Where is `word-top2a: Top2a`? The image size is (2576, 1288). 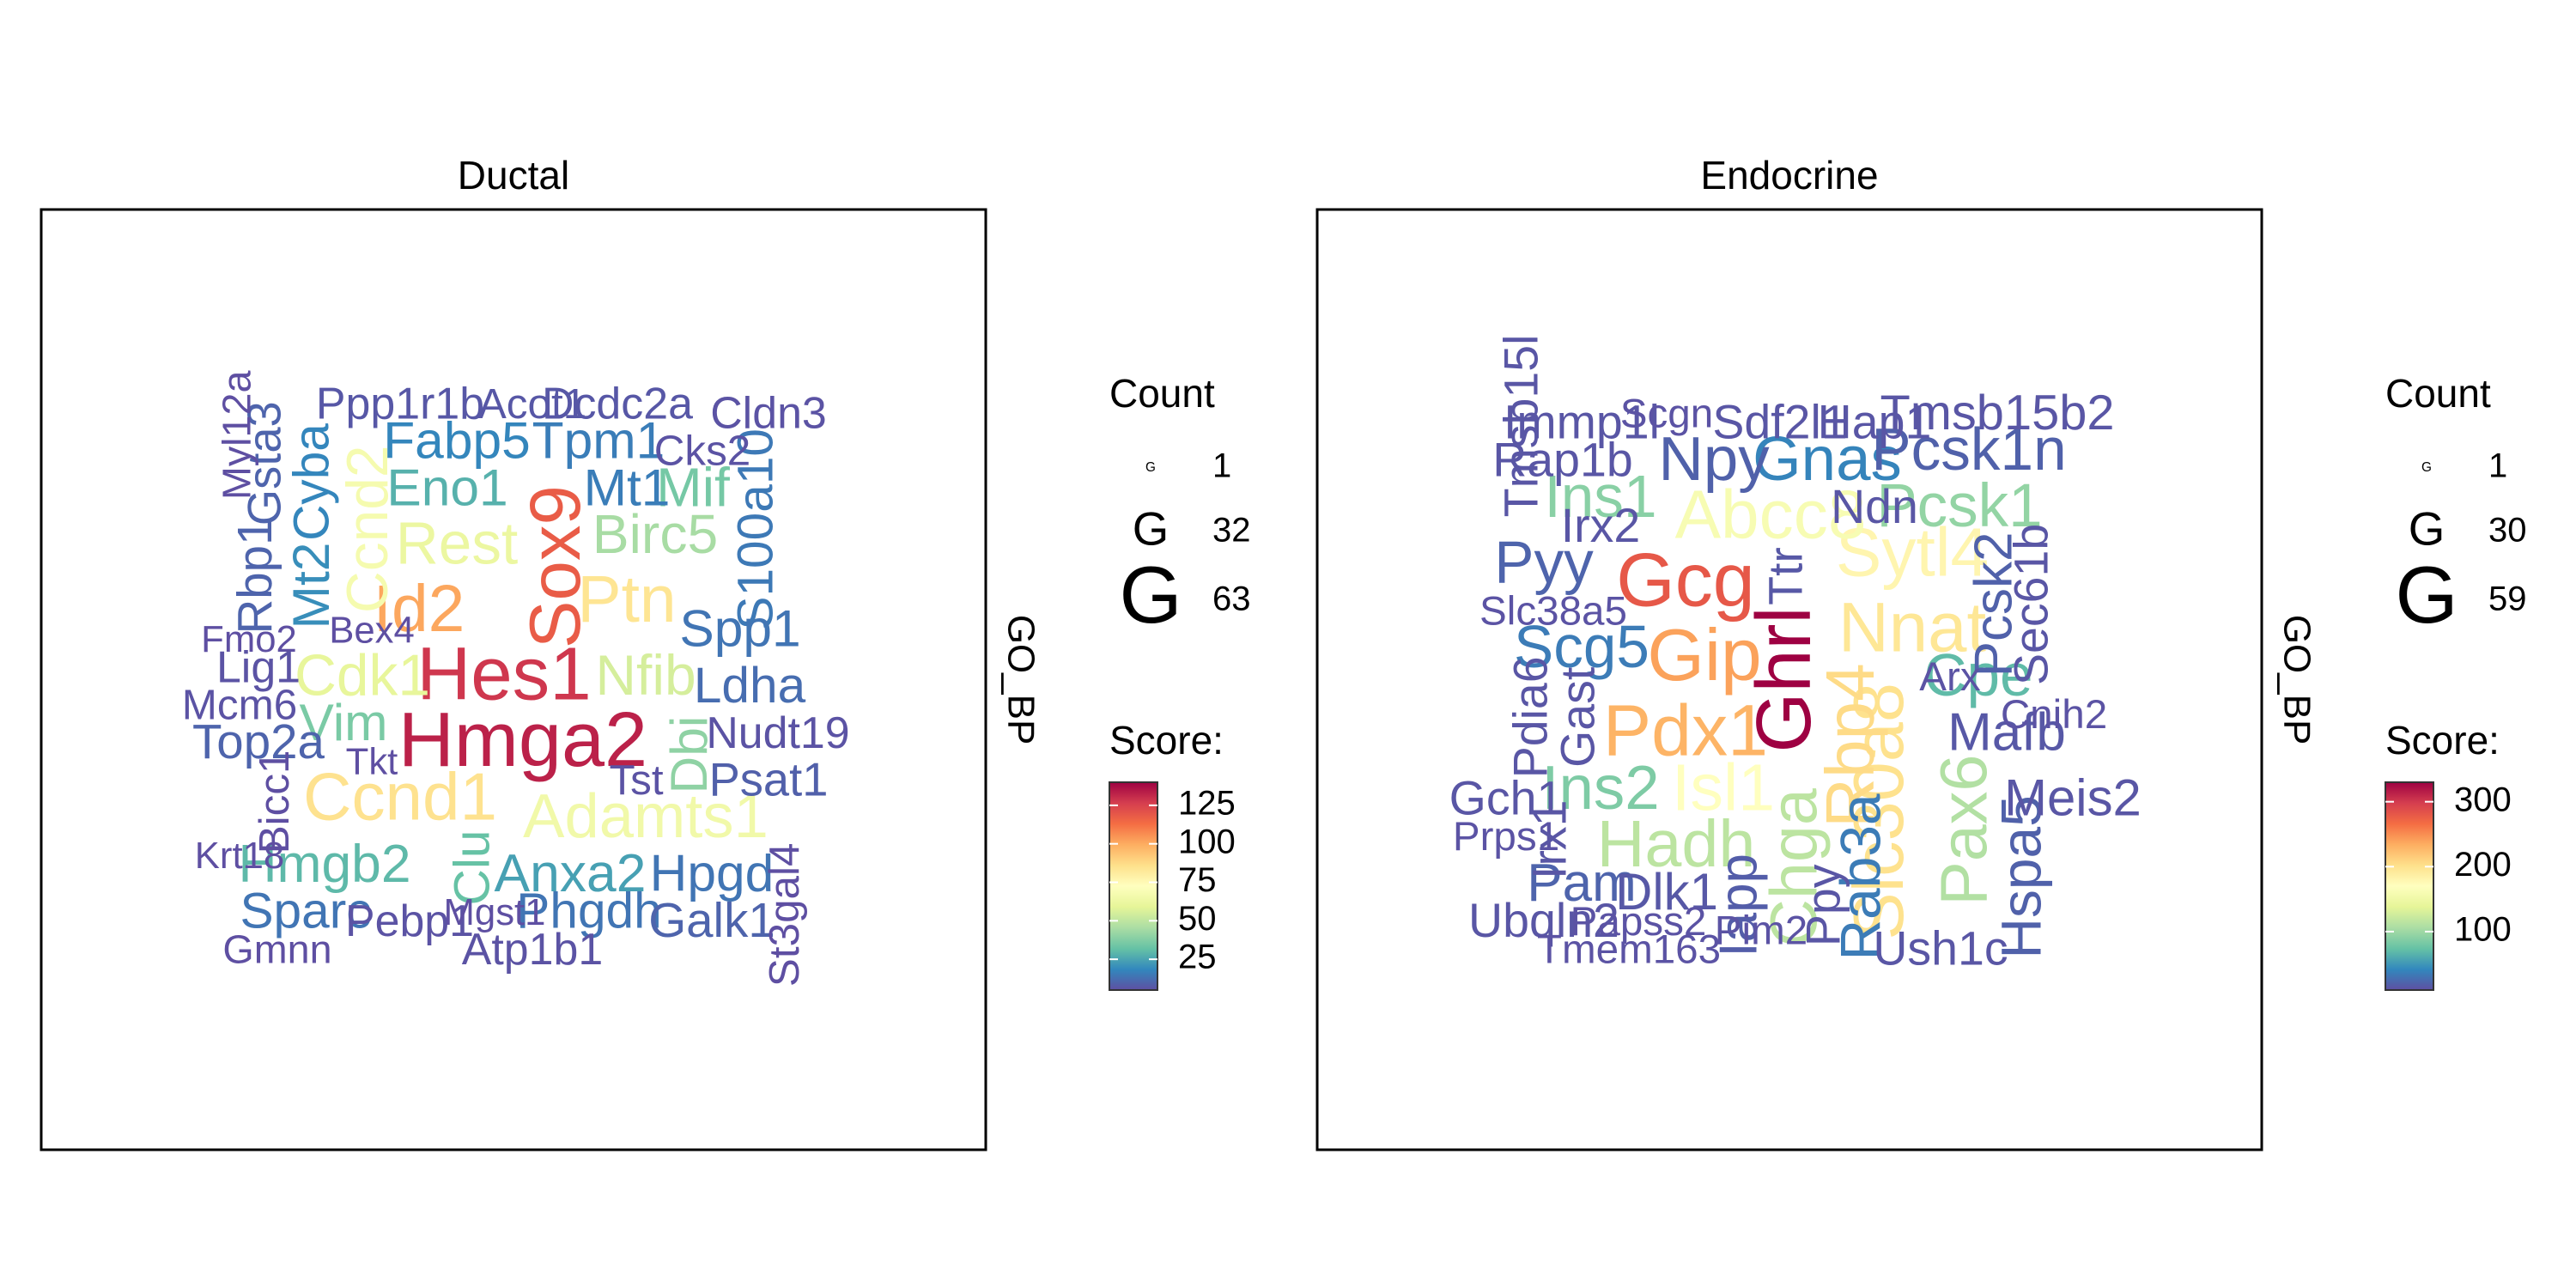 word-top2a: Top2a is located at coordinates (258, 742).